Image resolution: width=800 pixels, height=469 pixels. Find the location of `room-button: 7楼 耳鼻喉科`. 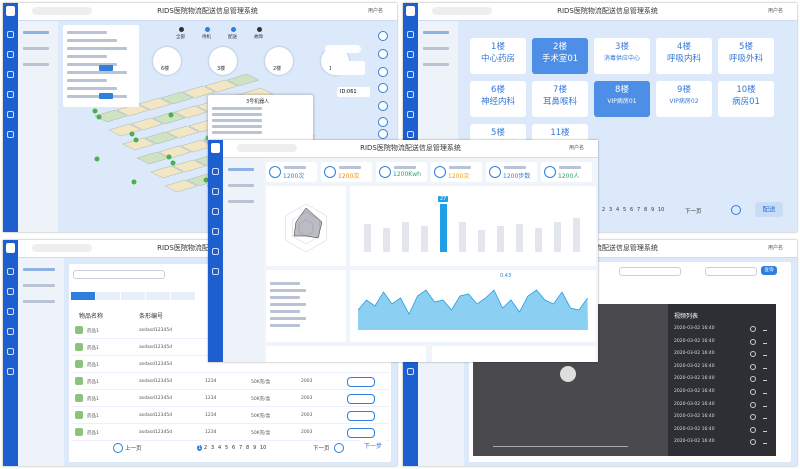

room-button: 7楼 耳鼻喉科 is located at coordinates (560, 99).